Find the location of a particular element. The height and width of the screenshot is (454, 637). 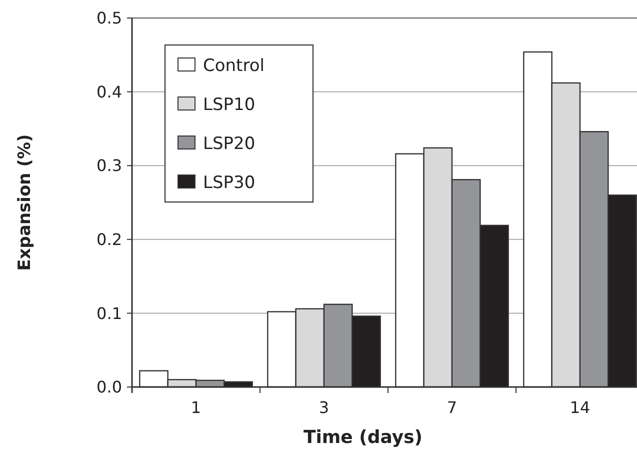

y-tick-label: 0.3 is located at coordinates (109, 166).